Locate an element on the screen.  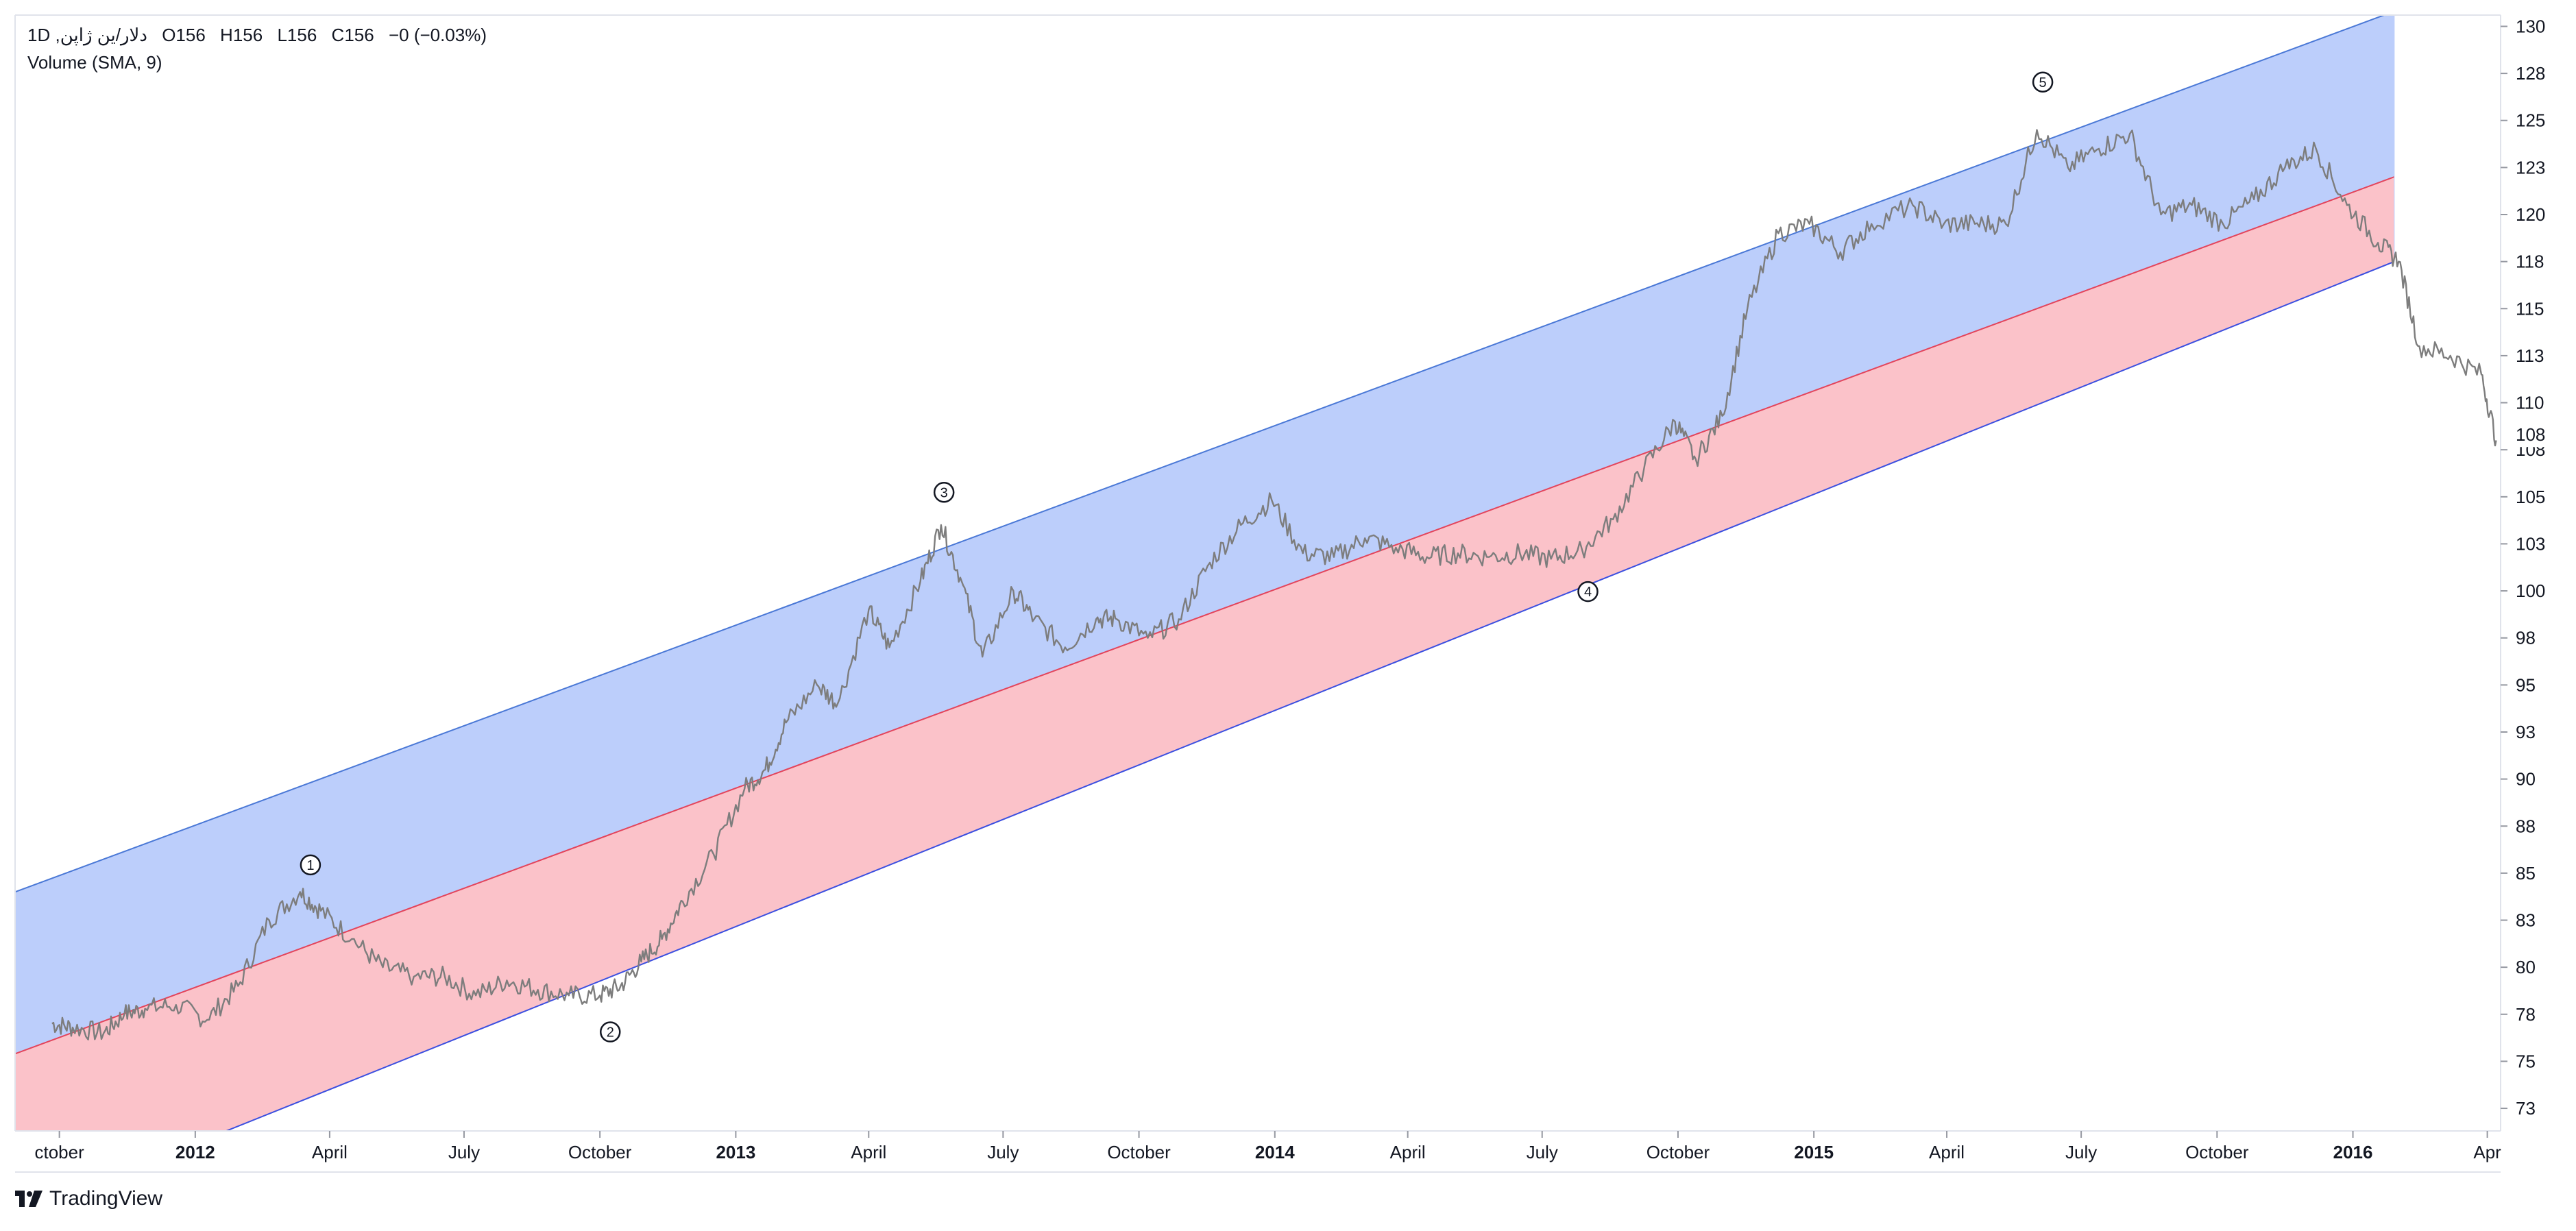
tradingview-branding: TradingView is located at coordinates (88, 1198).